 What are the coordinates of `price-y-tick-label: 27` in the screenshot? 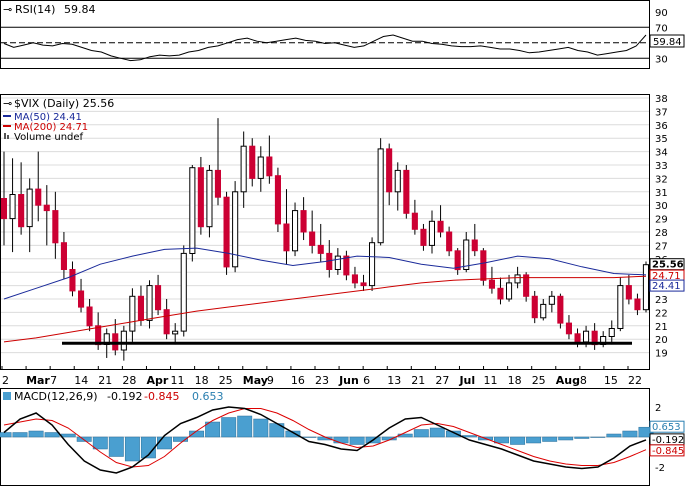 It's located at (661, 246).